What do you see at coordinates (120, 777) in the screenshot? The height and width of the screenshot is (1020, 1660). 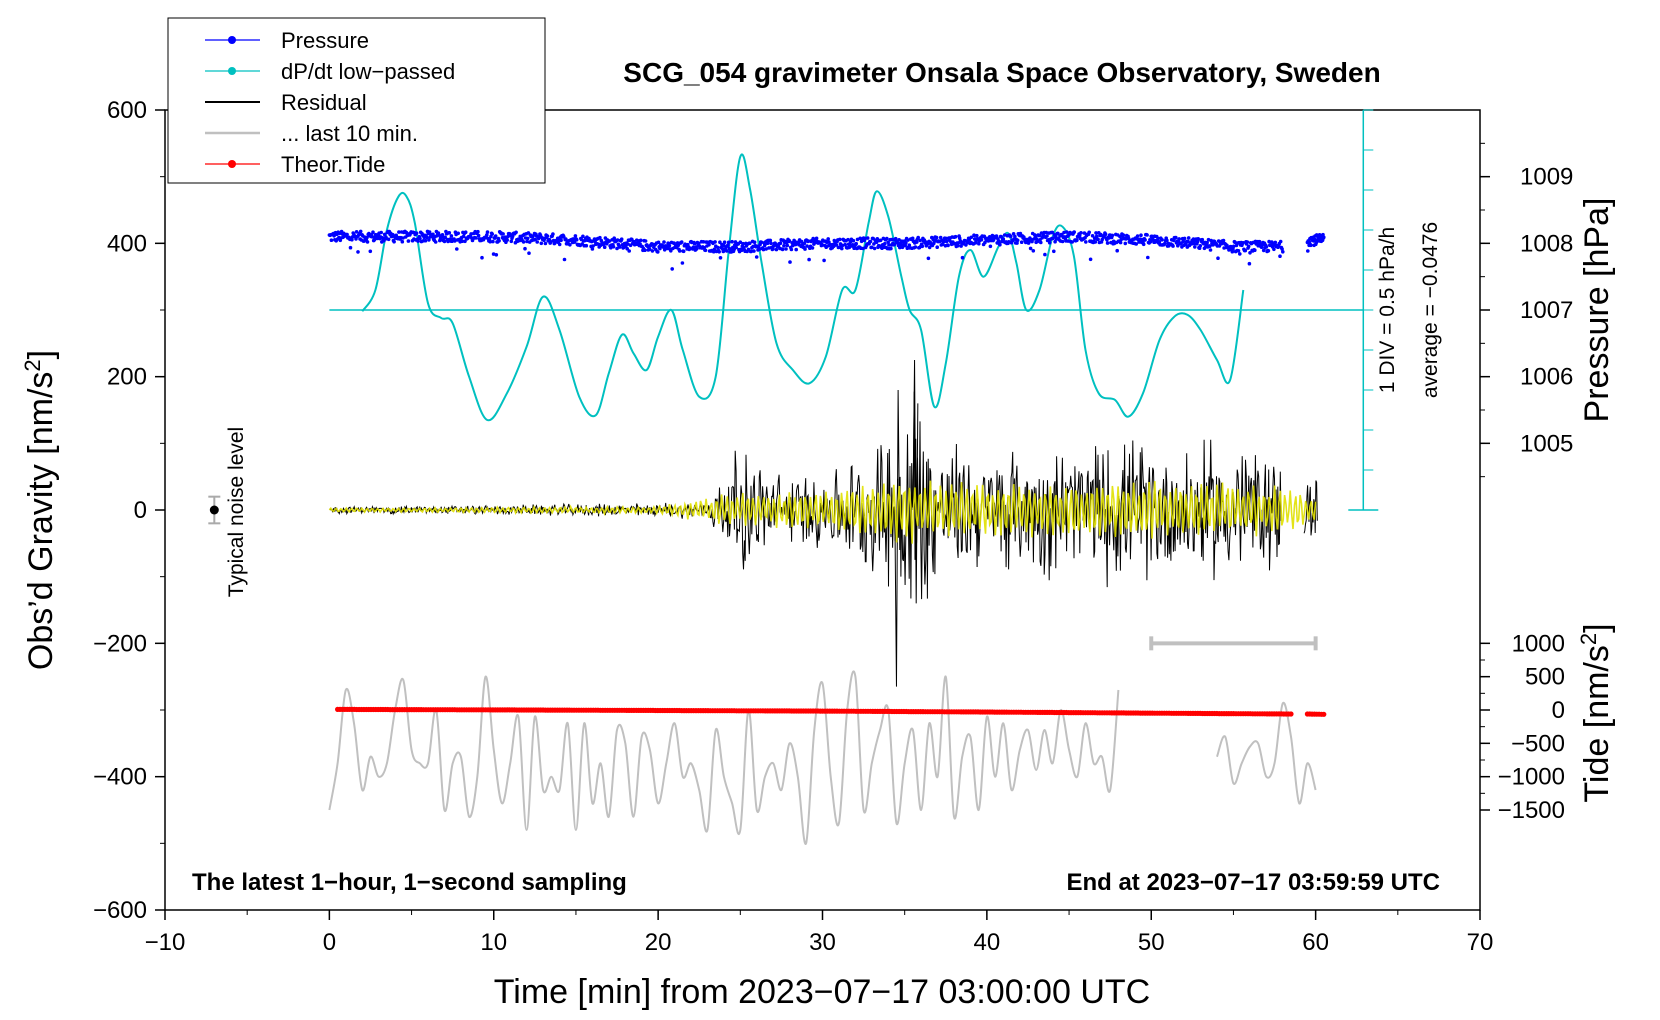 I see `y-tick-label: −400` at bounding box center [120, 777].